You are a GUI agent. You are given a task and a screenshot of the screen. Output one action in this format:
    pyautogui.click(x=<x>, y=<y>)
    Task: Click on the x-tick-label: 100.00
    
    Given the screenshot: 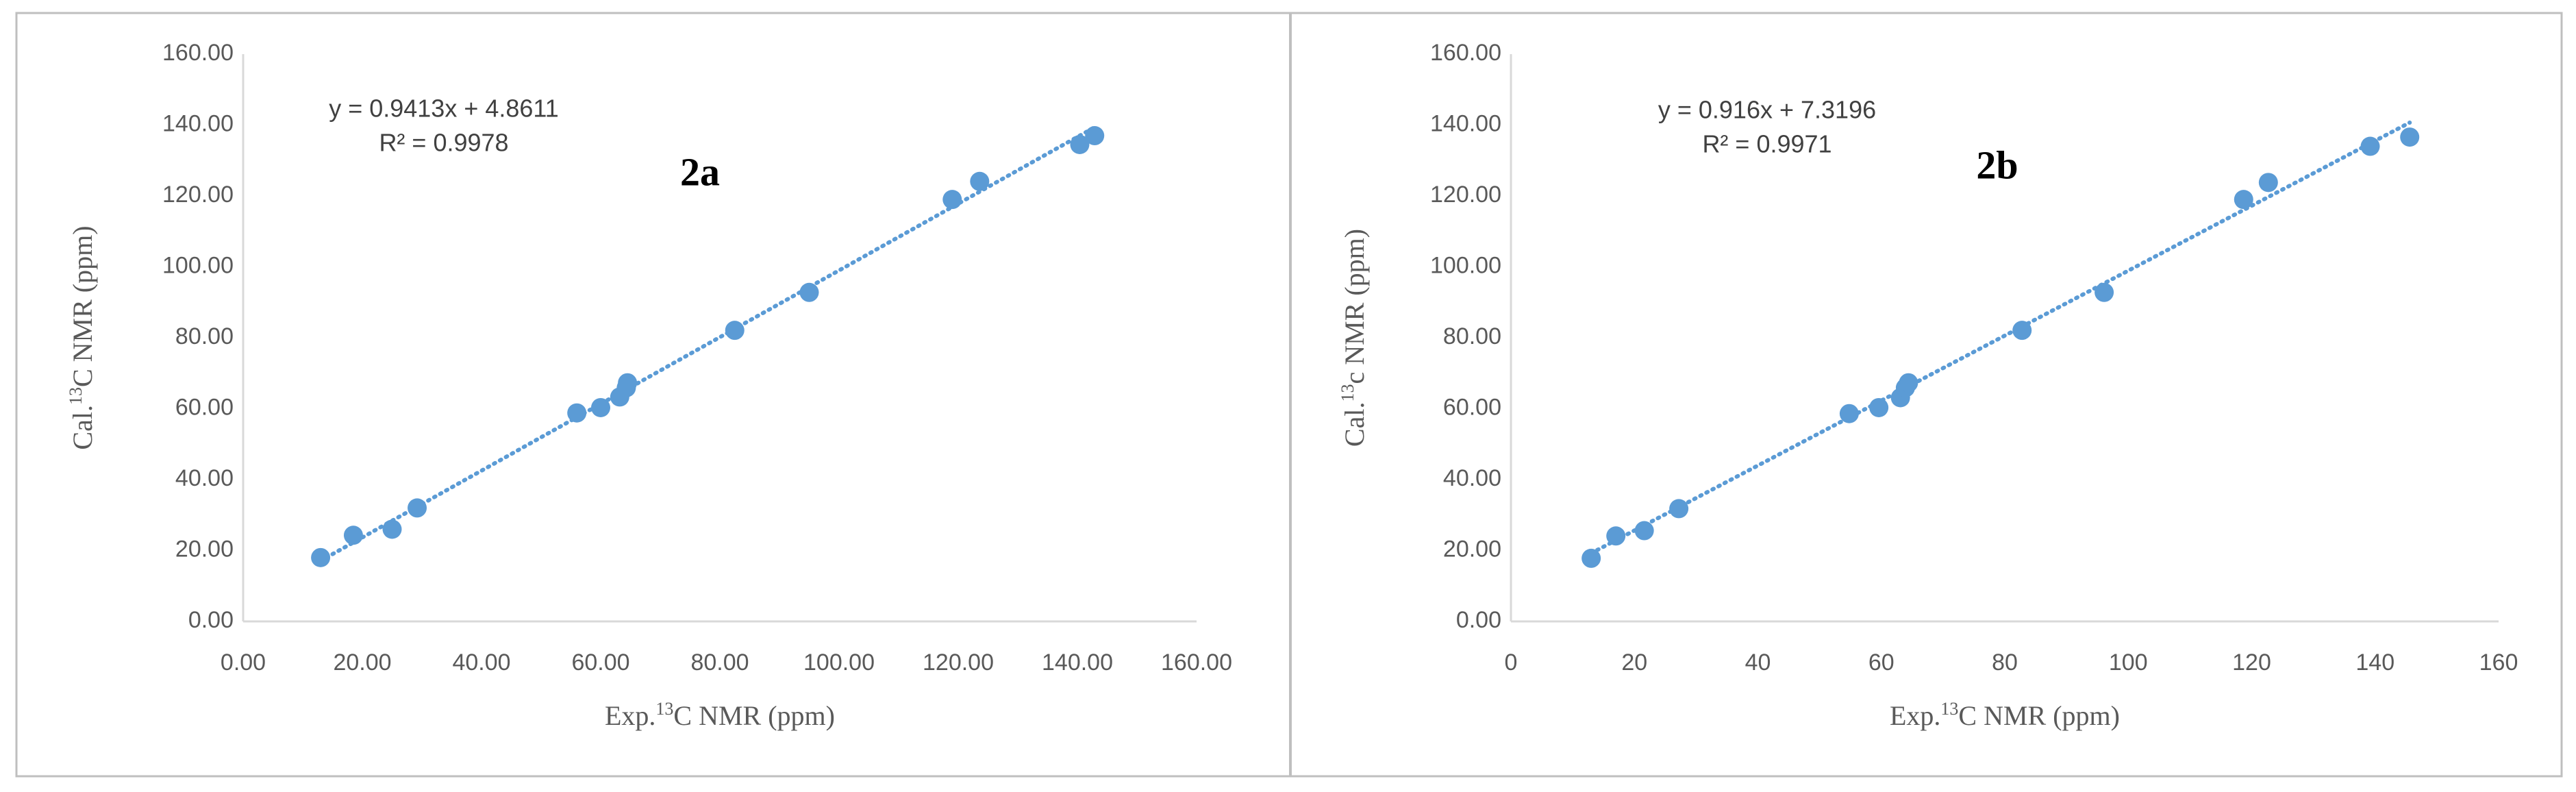 What is the action you would take?
    pyautogui.click(x=839, y=662)
    